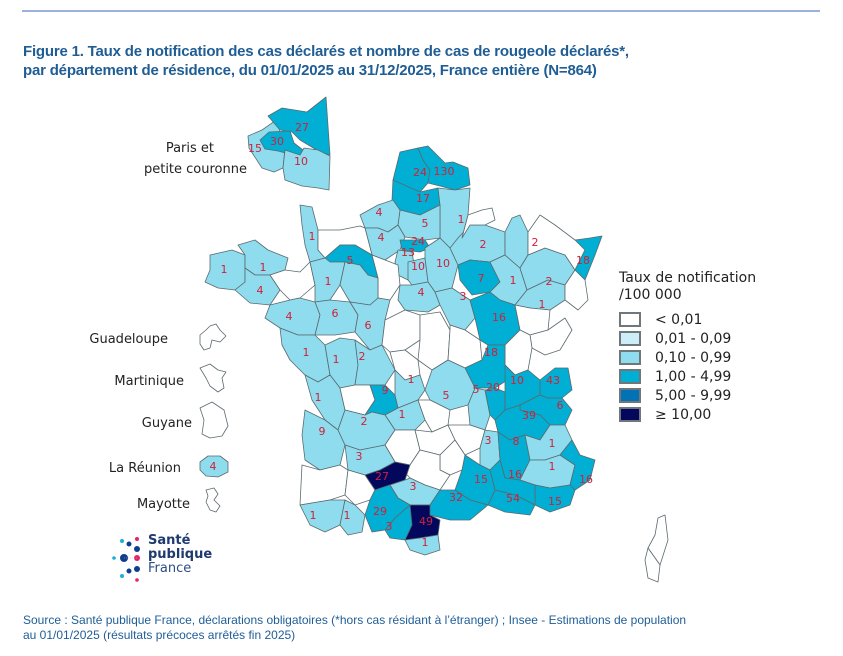 The height and width of the screenshot is (656, 843). What do you see at coordinates (687, 357) in the screenshot?
I see `legend-item: 0,10 - 0,99` at bounding box center [687, 357].